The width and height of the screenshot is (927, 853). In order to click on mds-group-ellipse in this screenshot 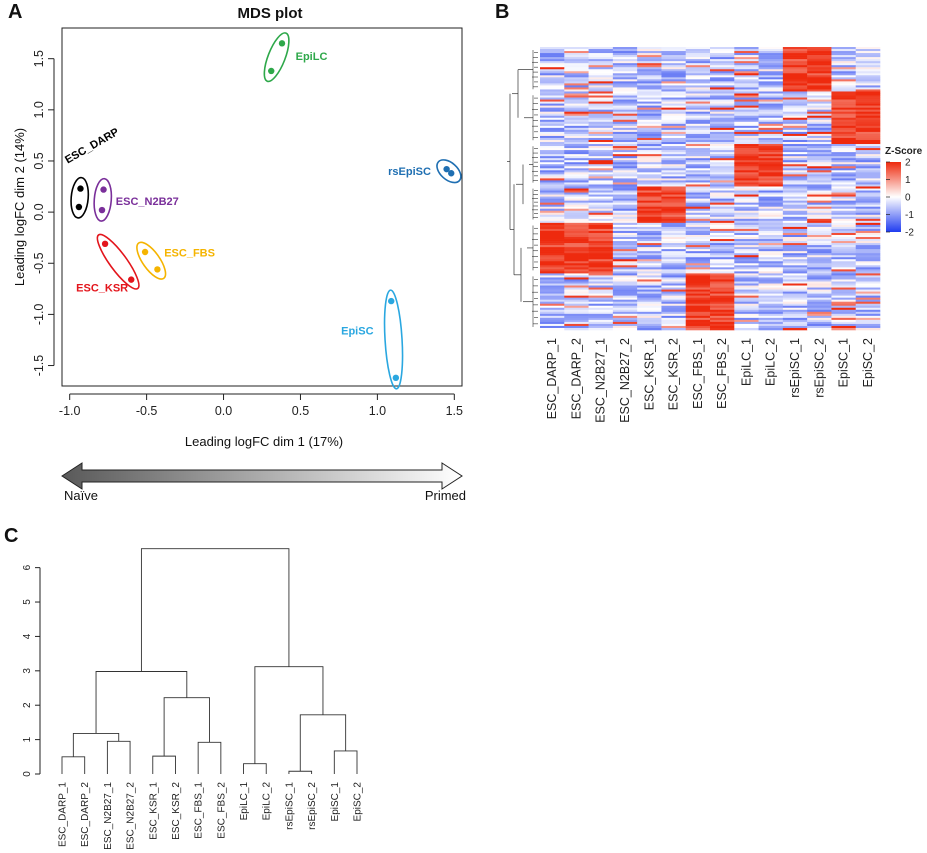, I will do `click(449, 171)`.